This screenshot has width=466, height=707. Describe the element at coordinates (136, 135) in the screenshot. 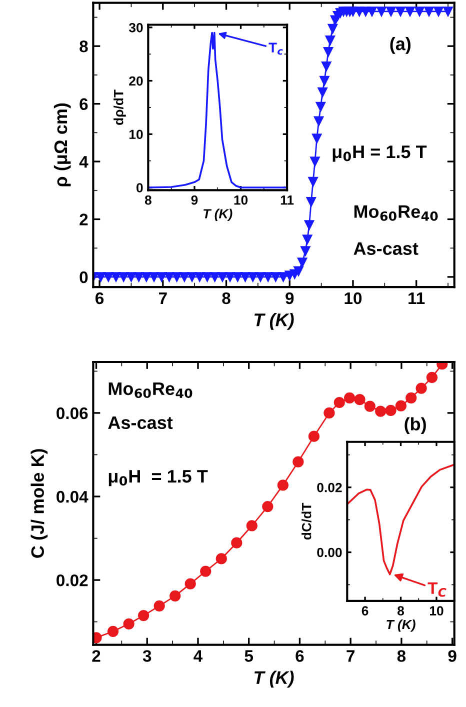

I see `y-tick-label: 10` at that location.